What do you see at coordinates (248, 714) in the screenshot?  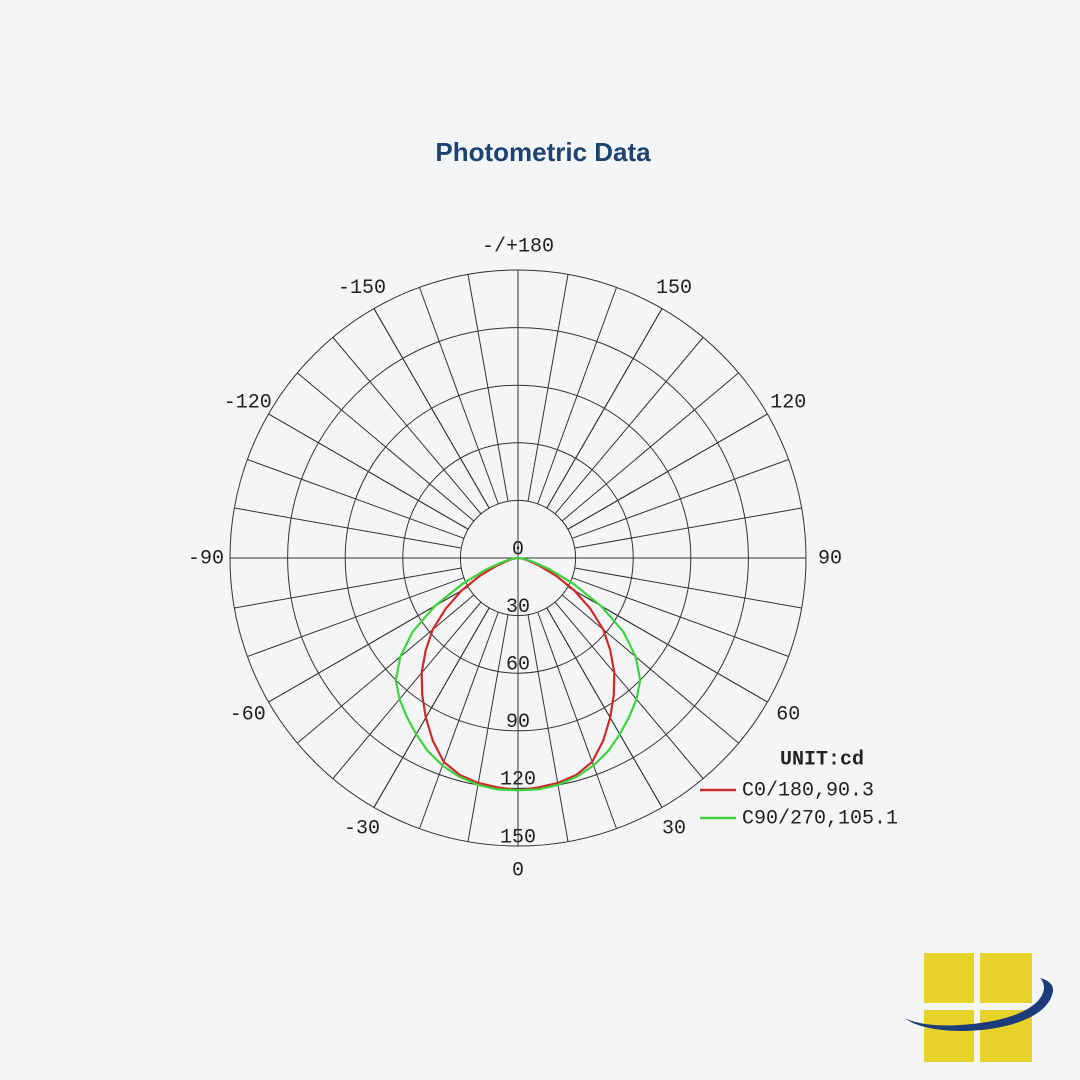 I see `angle-tick-label: -60` at bounding box center [248, 714].